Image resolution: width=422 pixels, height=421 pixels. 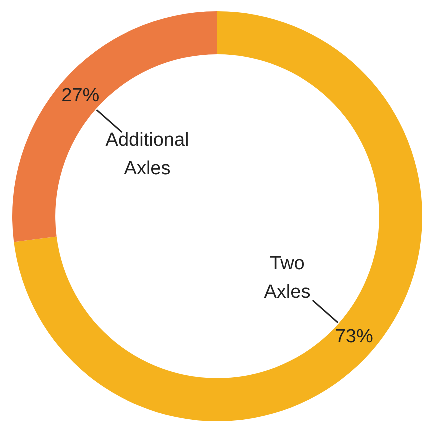 I want to click on slice-label: Additional Axles, so click(x=148, y=155).